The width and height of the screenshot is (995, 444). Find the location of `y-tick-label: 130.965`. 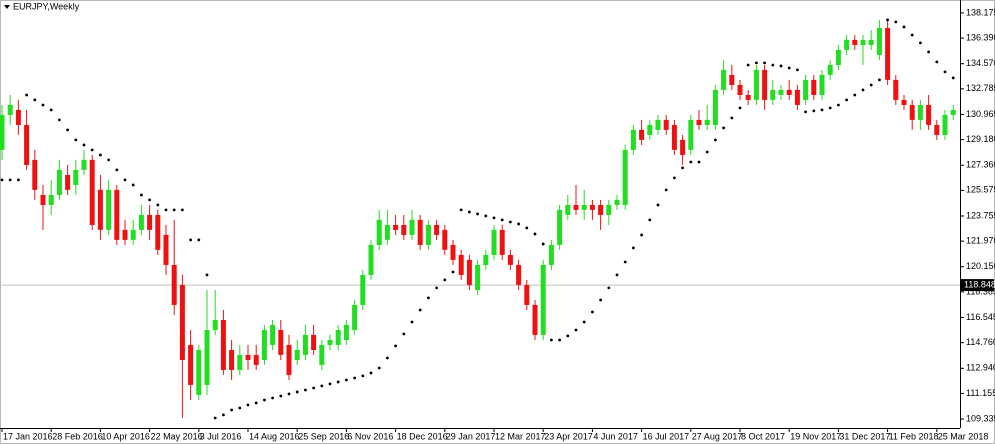

y-tick-label: 130.965 is located at coordinates (980, 114).